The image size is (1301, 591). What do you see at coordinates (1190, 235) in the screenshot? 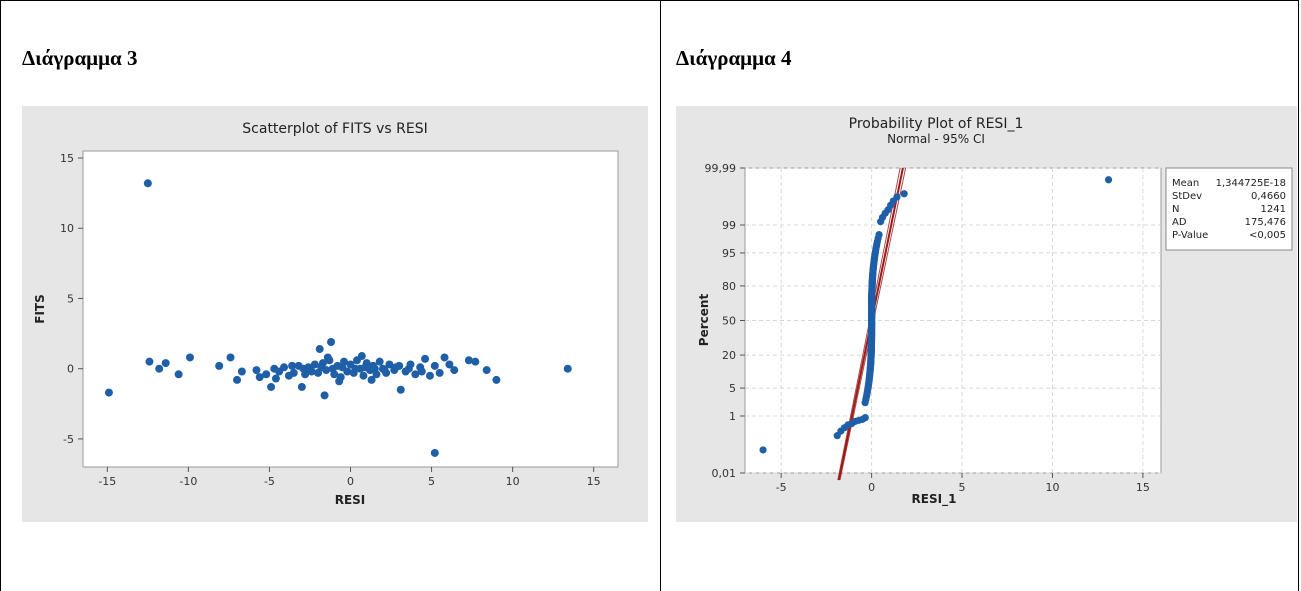
I see `stat-label: P-Value` at bounding box center [1190, 235].